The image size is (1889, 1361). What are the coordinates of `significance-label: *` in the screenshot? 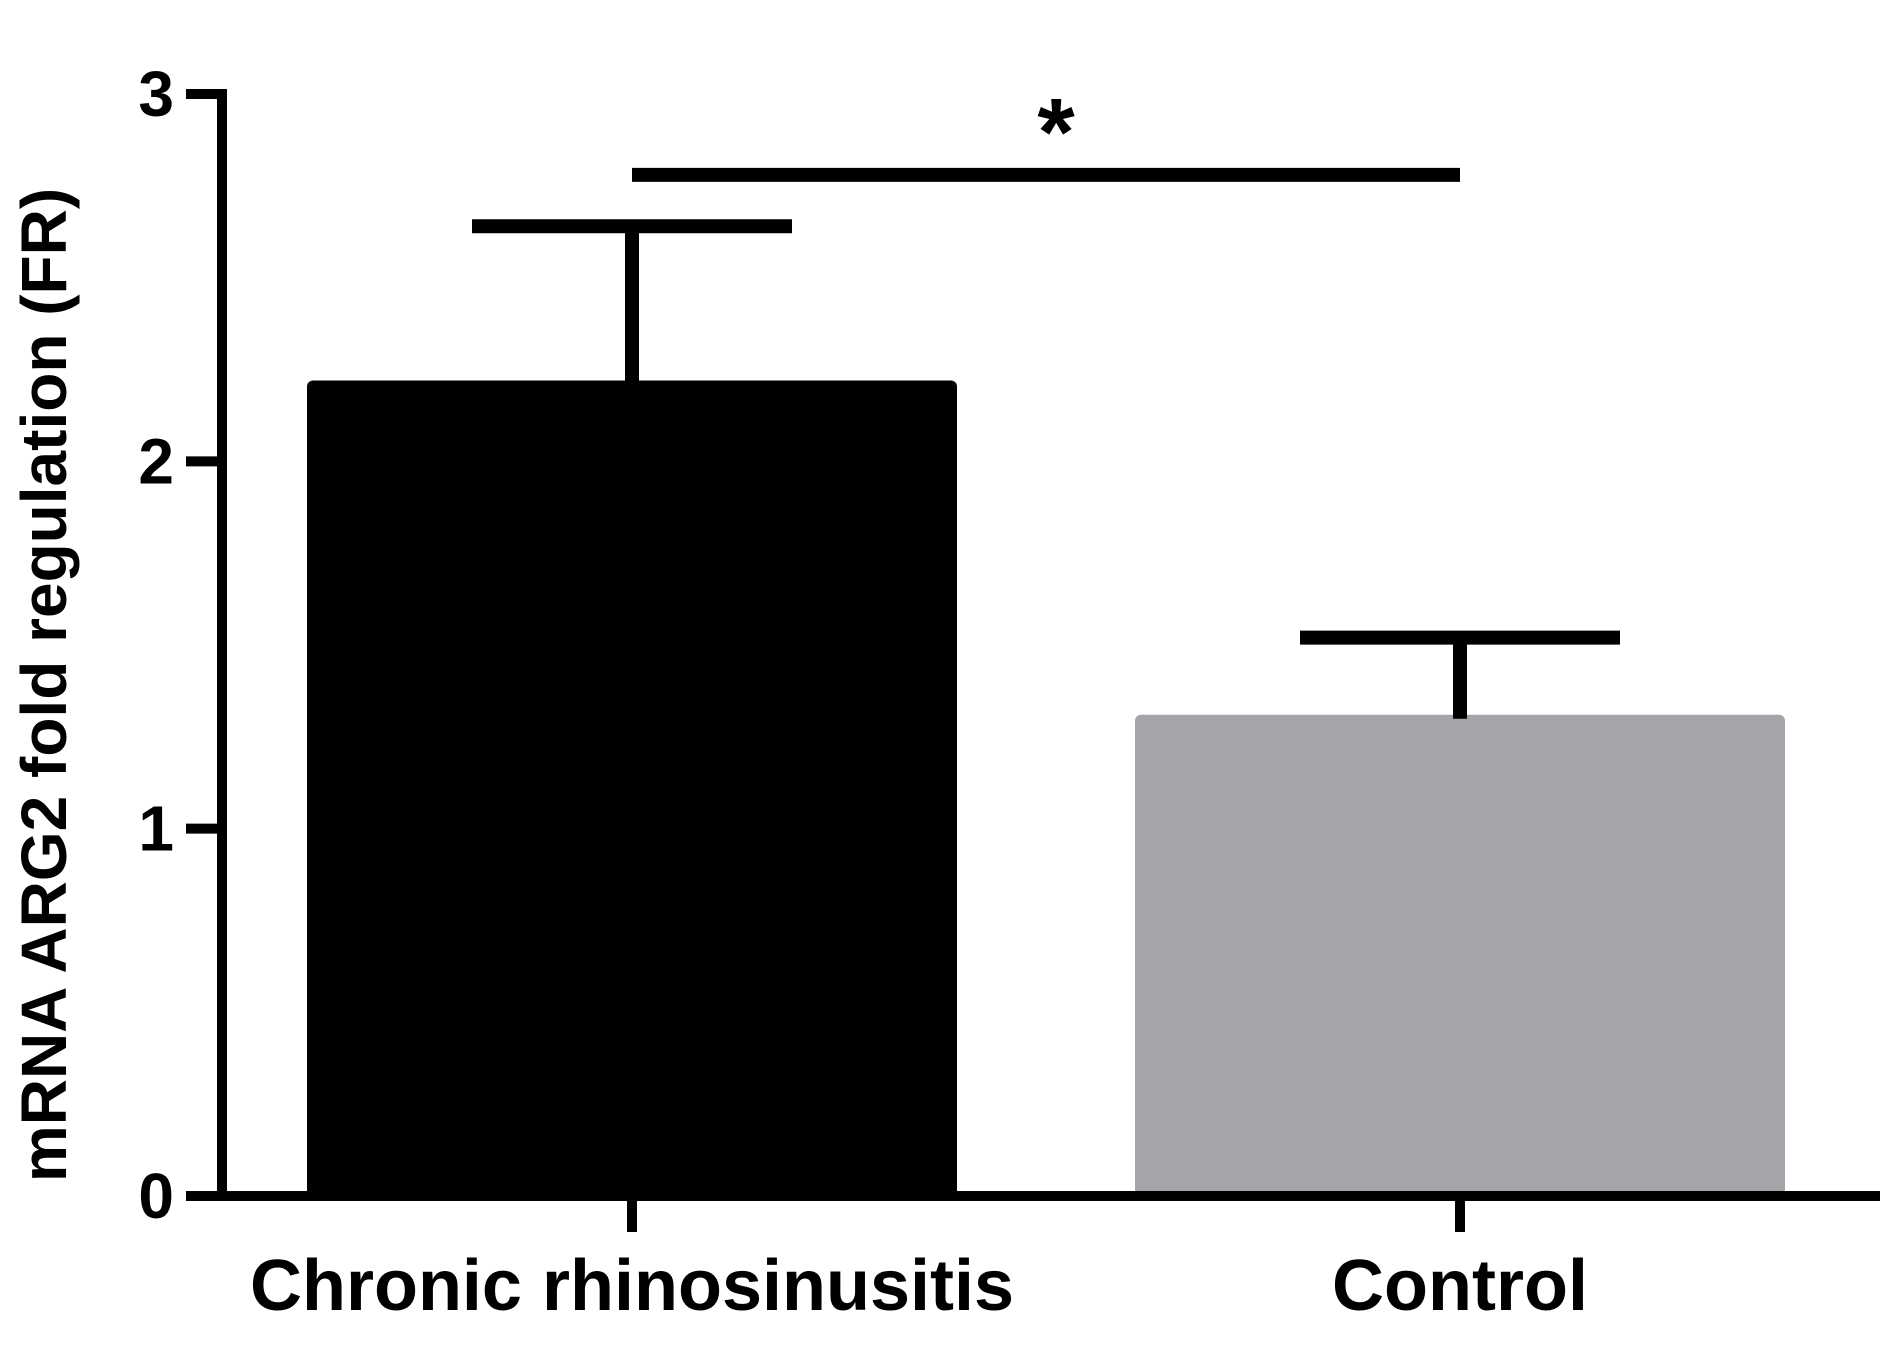 It's located at (1056, 132).